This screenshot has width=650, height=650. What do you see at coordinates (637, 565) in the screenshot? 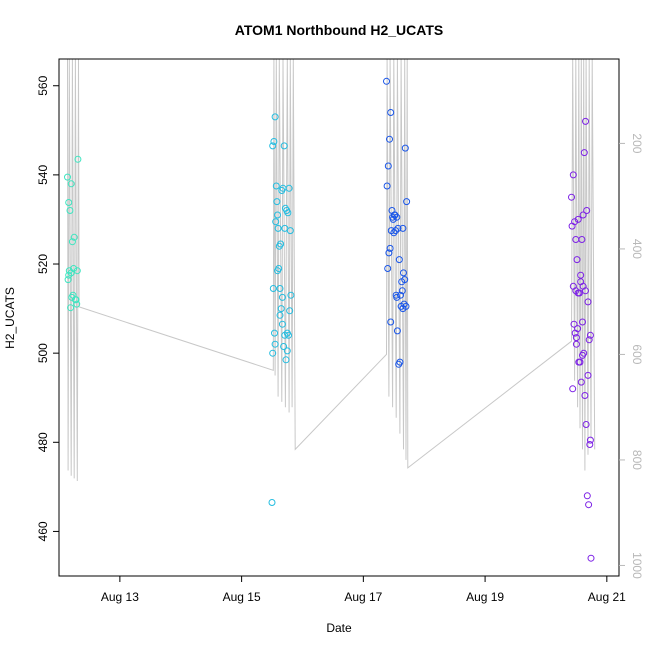
I see `secondary-y-tick-label: 1000` at bounding box center [637, 565].